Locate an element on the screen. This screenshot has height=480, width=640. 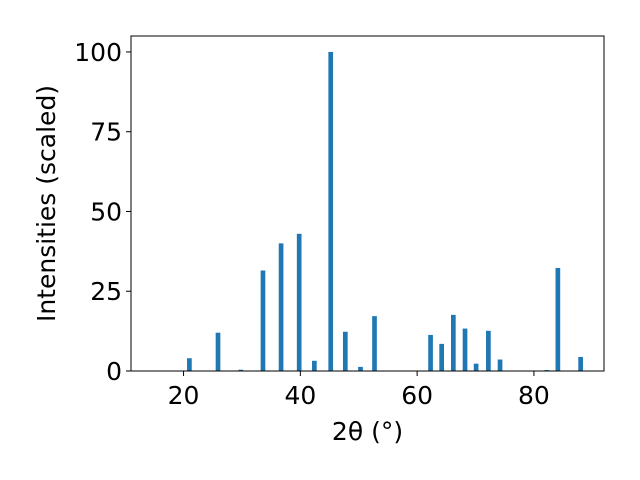
y-axis-ticks: 0 25 50 75 100 is located at coordinates (102, 212).